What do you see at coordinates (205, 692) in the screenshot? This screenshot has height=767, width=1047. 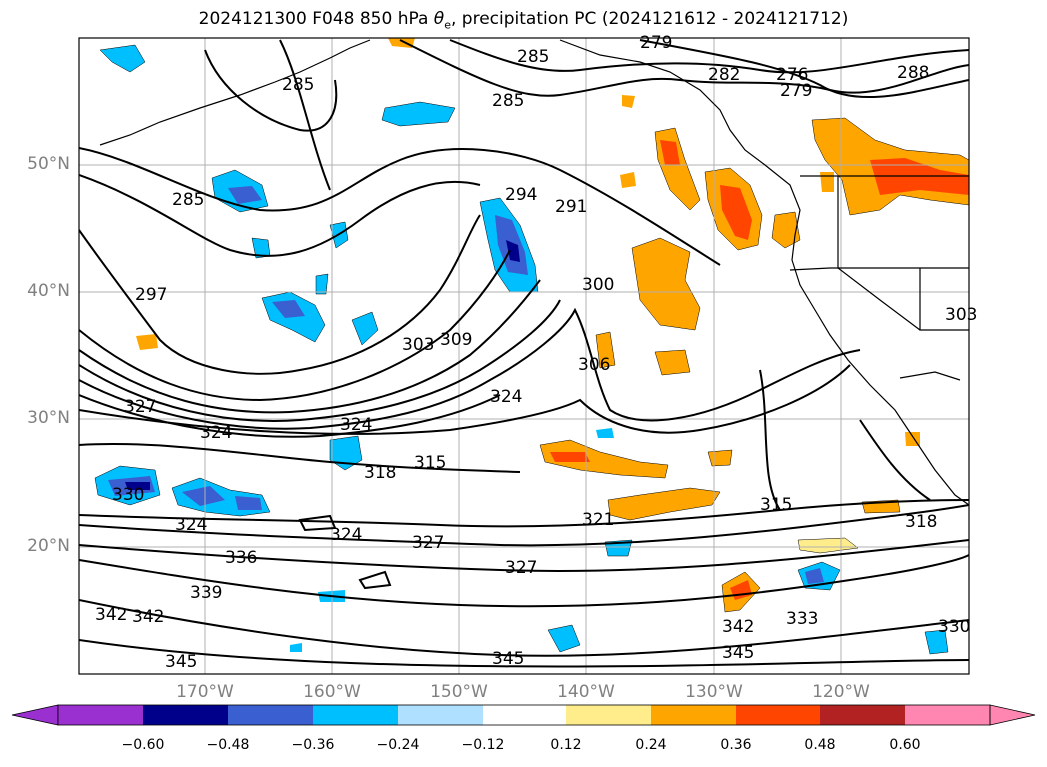 I see `lon-label: 170°W` at bounding box center [205, 692].